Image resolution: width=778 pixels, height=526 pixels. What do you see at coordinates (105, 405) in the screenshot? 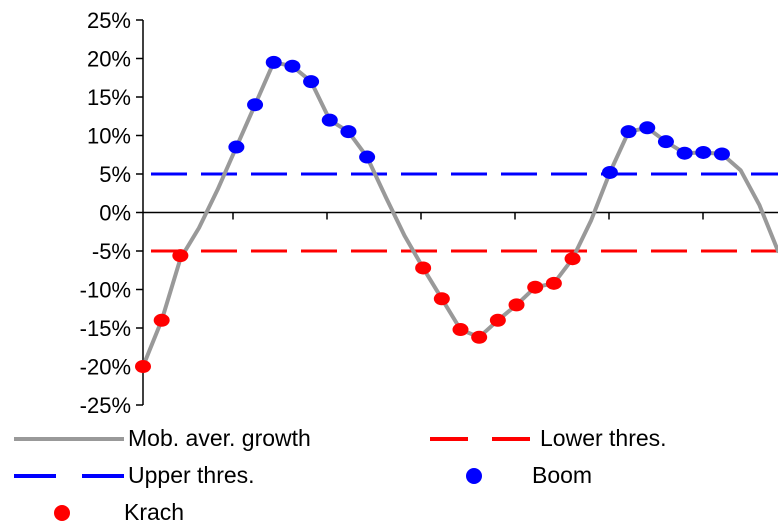
I see `y-tick-label: -25%` at bounding box center [105, 405].